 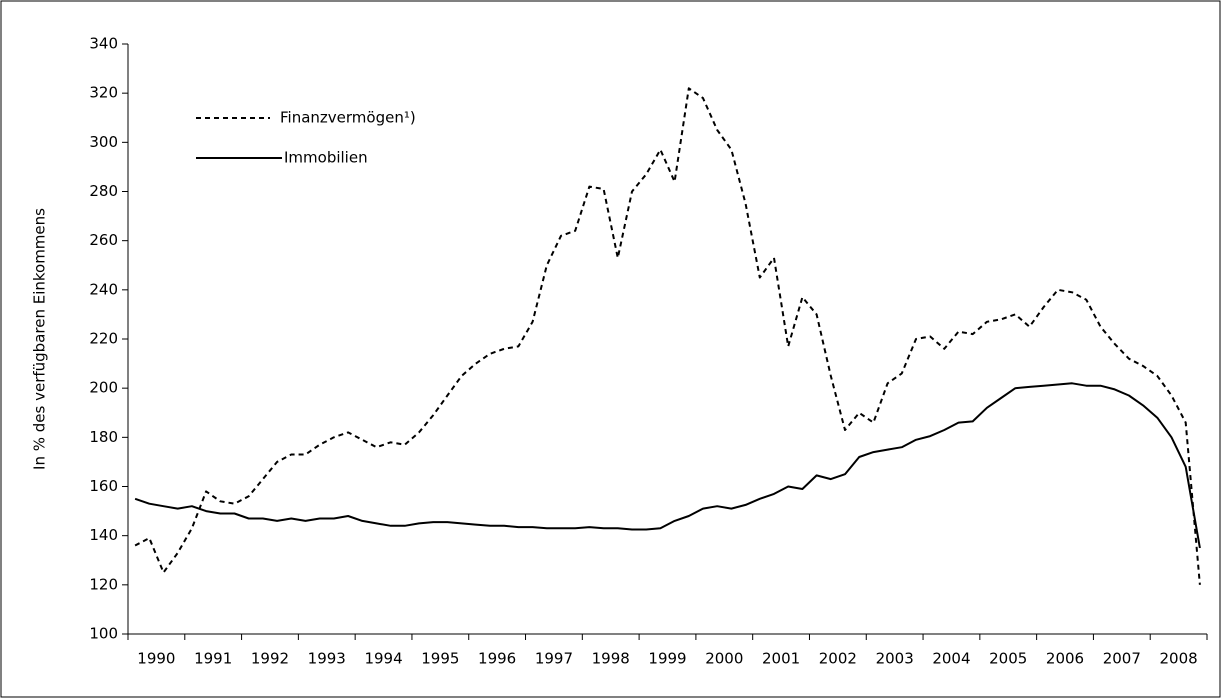 What do you see at coordinates (1122, 659) in the screenshot?
I see `x-tick-label: 2007` at bounding box center [1122, 659].